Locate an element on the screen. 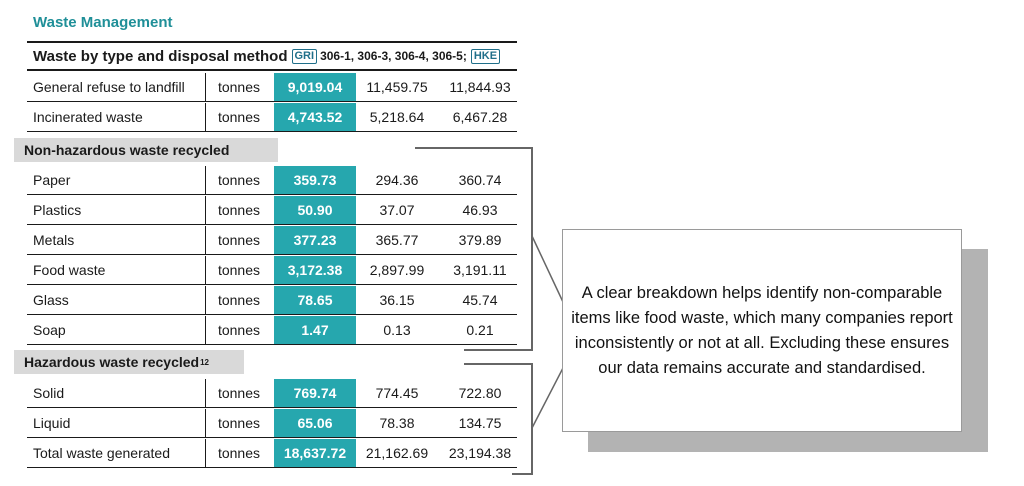 The height and width of the screenshot is (486, 1024). row-label: Paper is located at coordinates (52, 180).